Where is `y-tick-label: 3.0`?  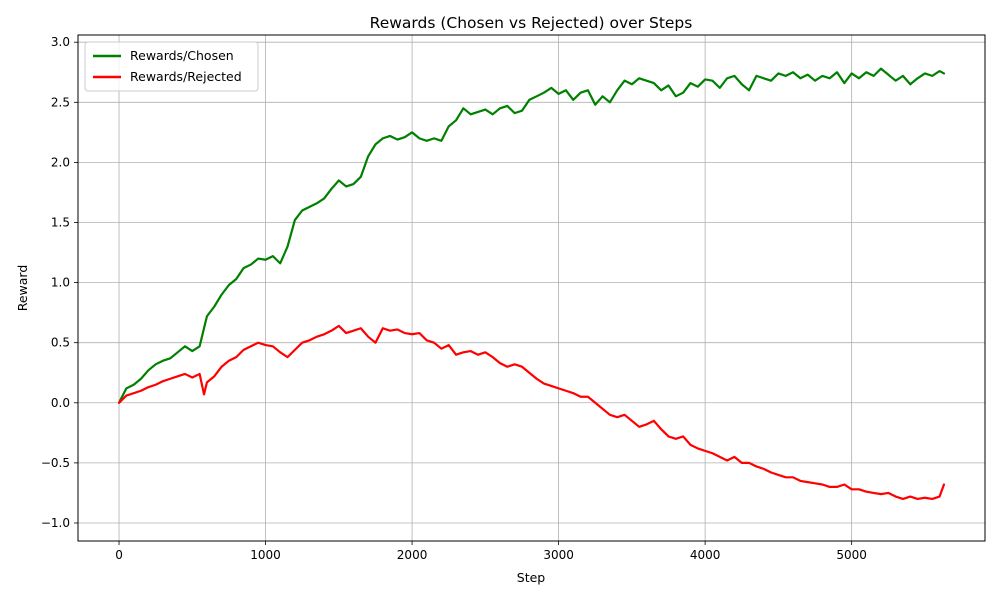
y-tick-label: 3.0 is located at coordinates (60, 42).